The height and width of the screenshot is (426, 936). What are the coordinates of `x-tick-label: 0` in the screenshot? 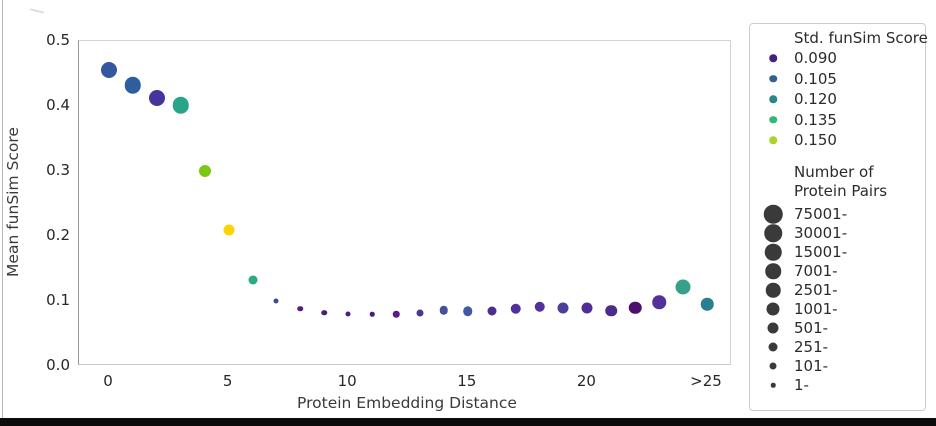 It's located at (108, 381).